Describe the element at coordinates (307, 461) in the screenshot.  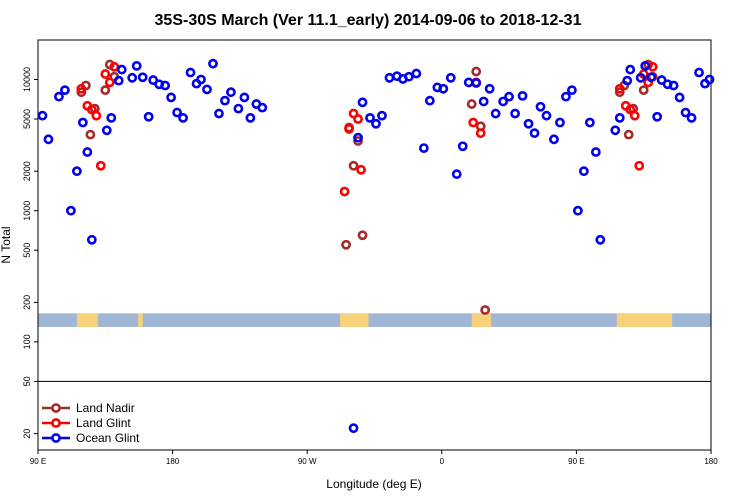
I see `x-tick-label: 90 W` at that location.